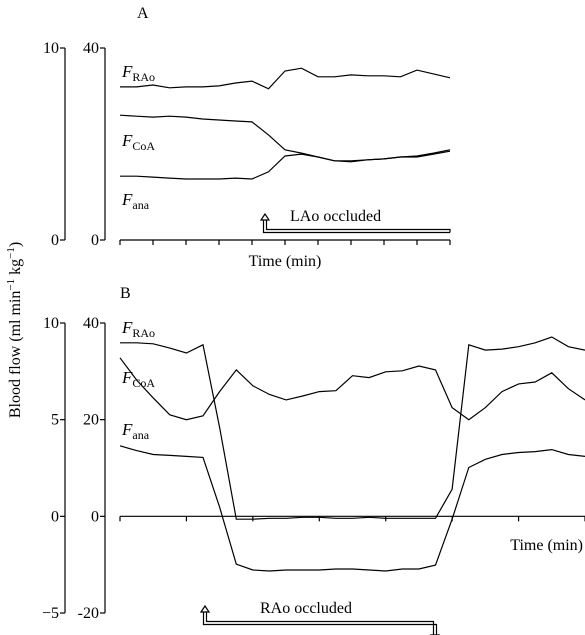 This screenshot has width=585, height=635. Describe the element at coordinates (55, 420) in the screenshot. I see `y2-tick-label: 5` at that location.